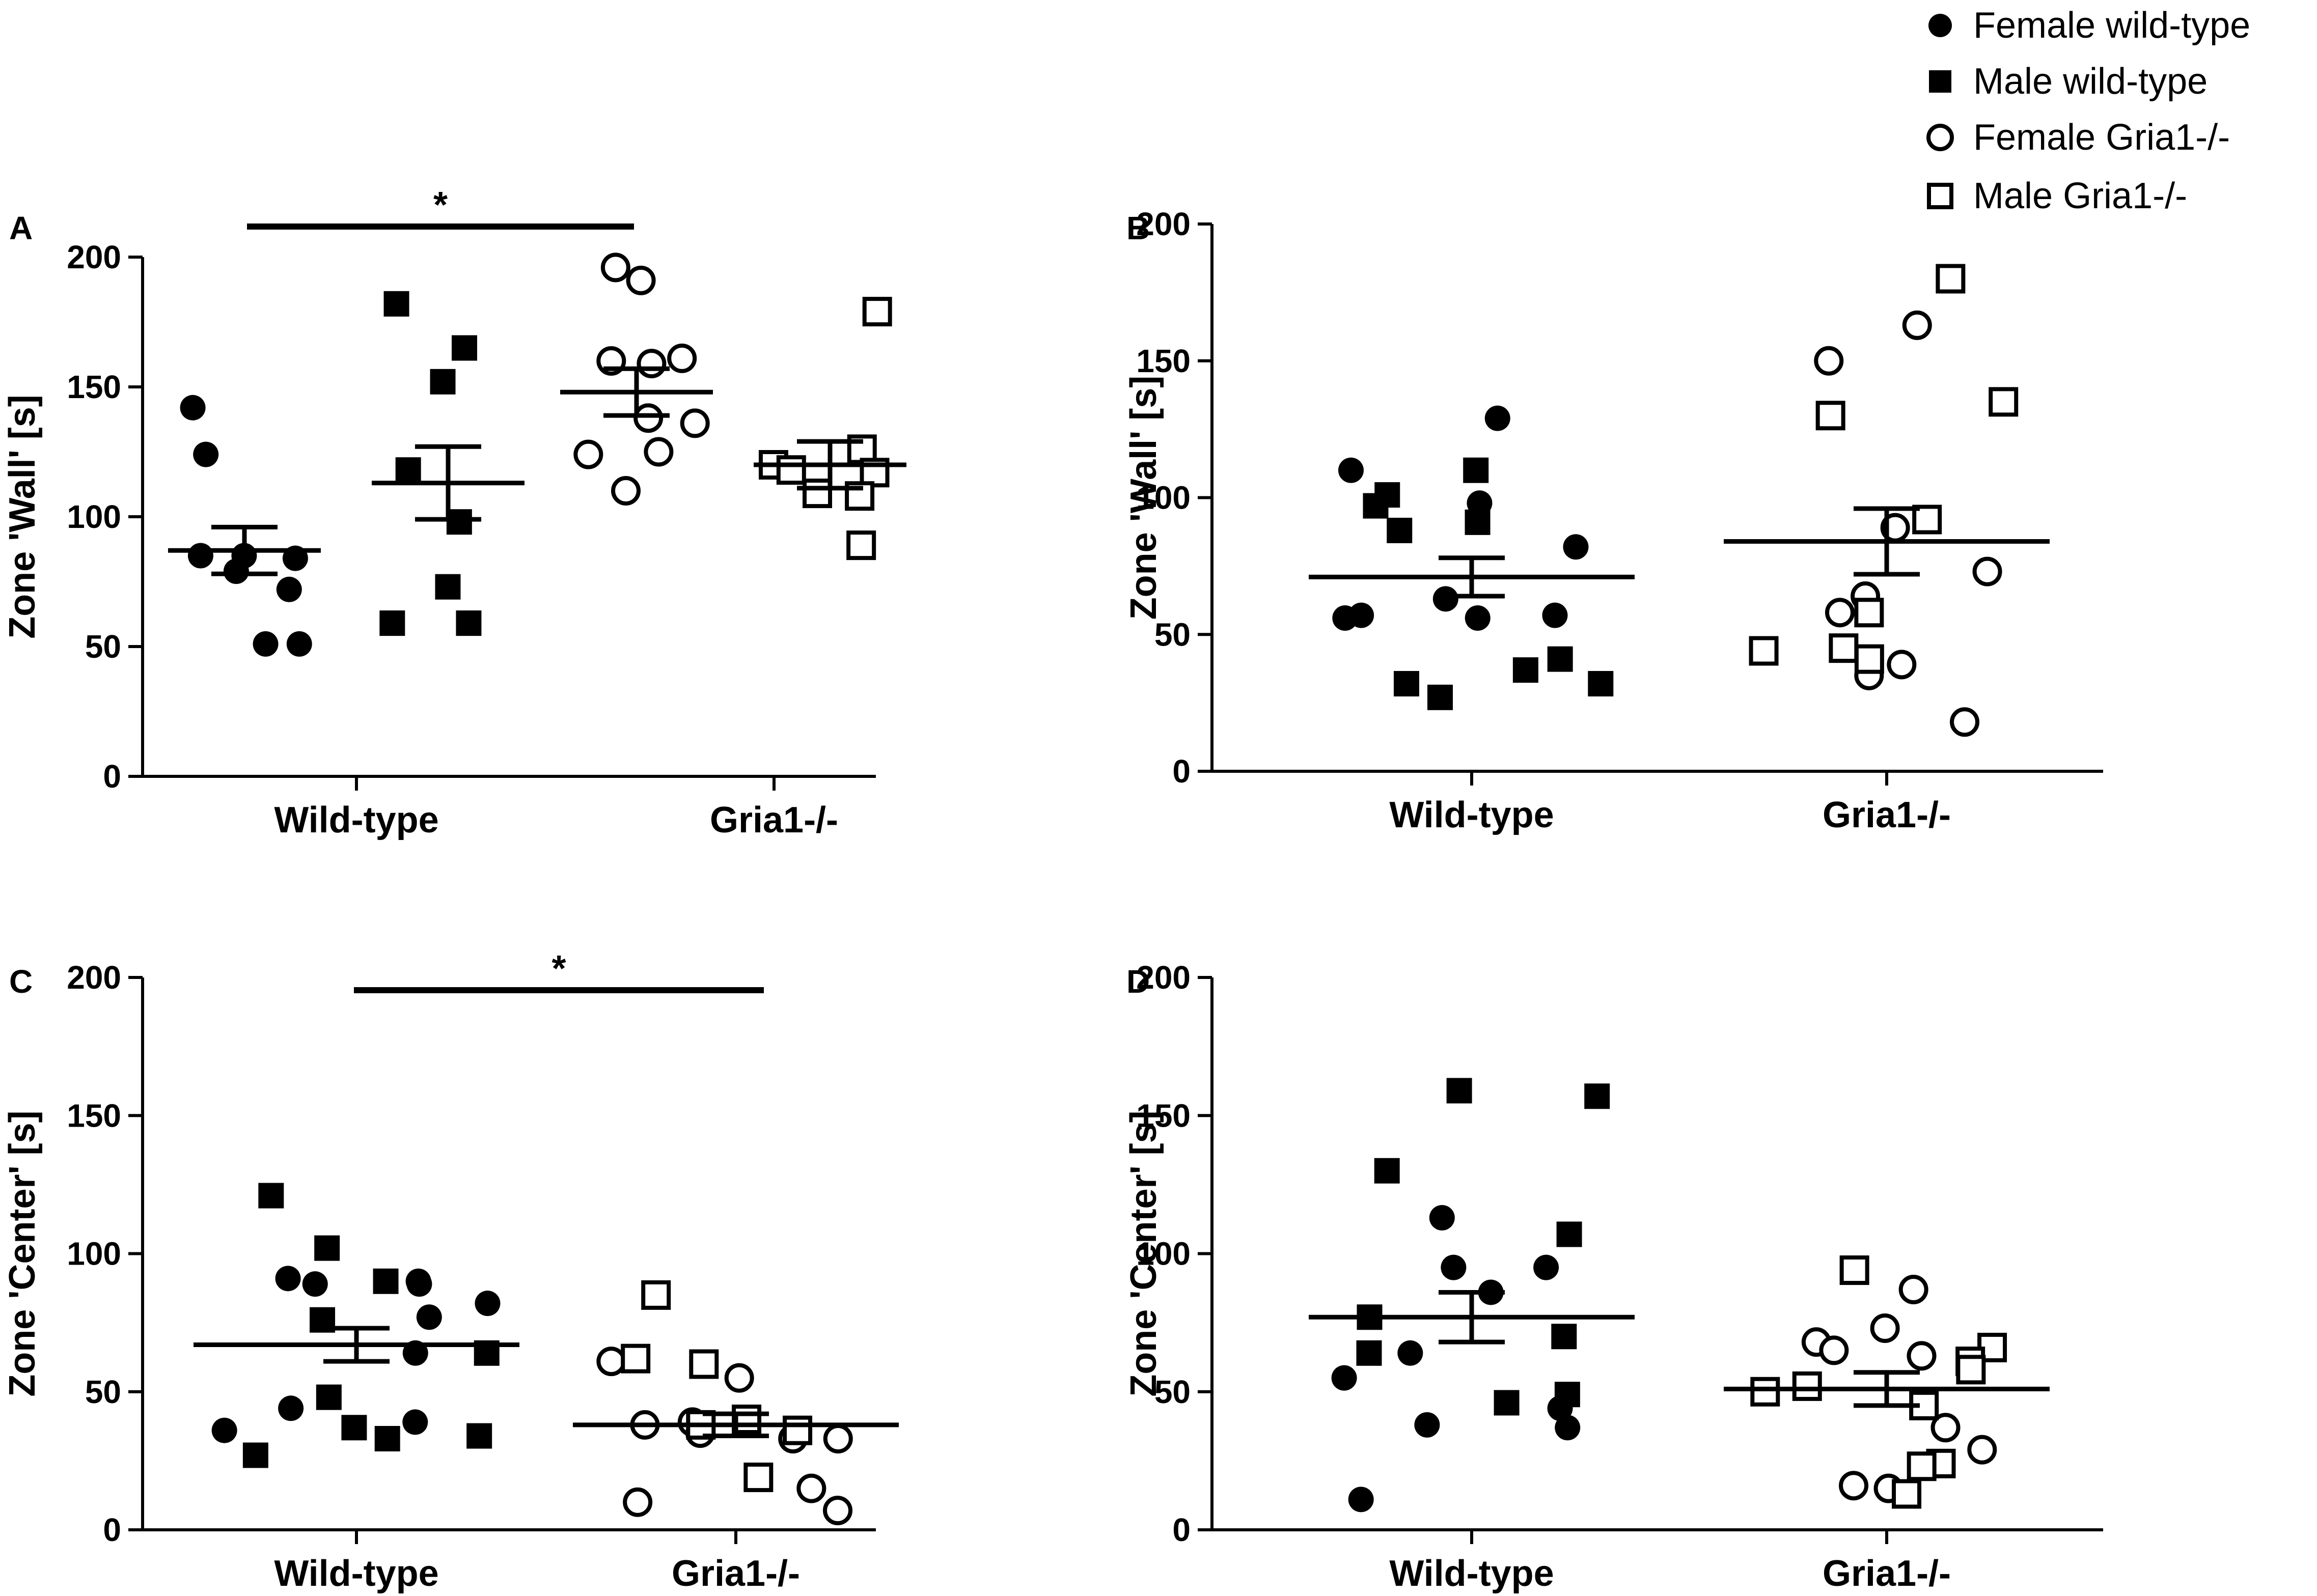 The width and height of the screenshot is (2317, 1596). Describe the element at coordinates (1472, 815) in the screenshot. I see `x-tick-label-B-0: Wild-type` at that location.